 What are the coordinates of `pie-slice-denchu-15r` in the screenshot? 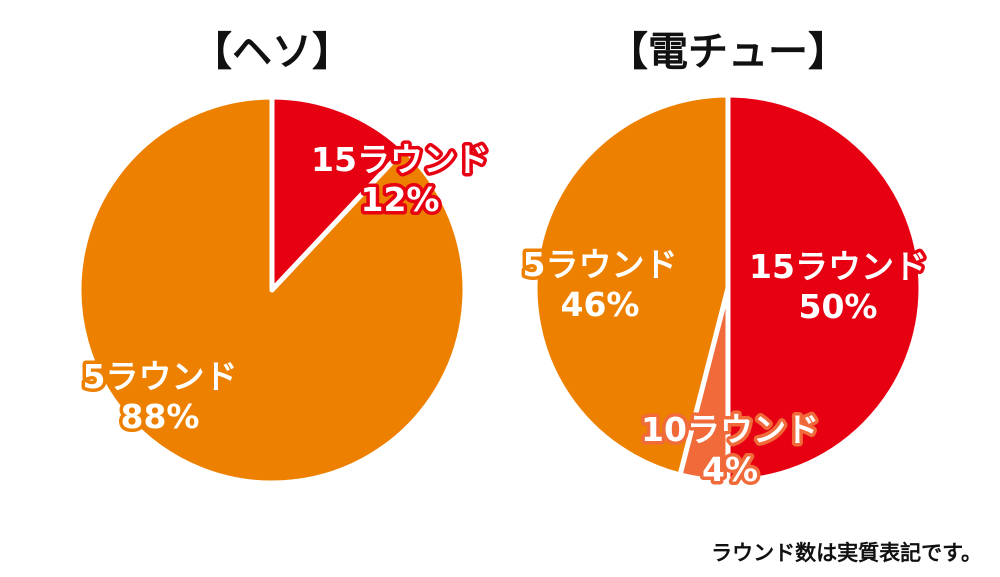 It's located at (824, 288).